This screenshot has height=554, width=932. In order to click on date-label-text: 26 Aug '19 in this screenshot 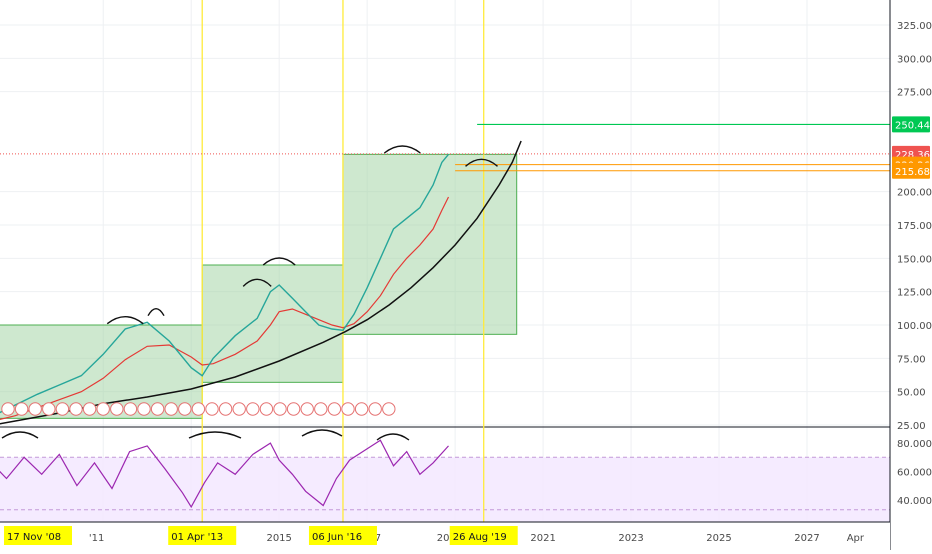, I will do `click(480, 537)`.